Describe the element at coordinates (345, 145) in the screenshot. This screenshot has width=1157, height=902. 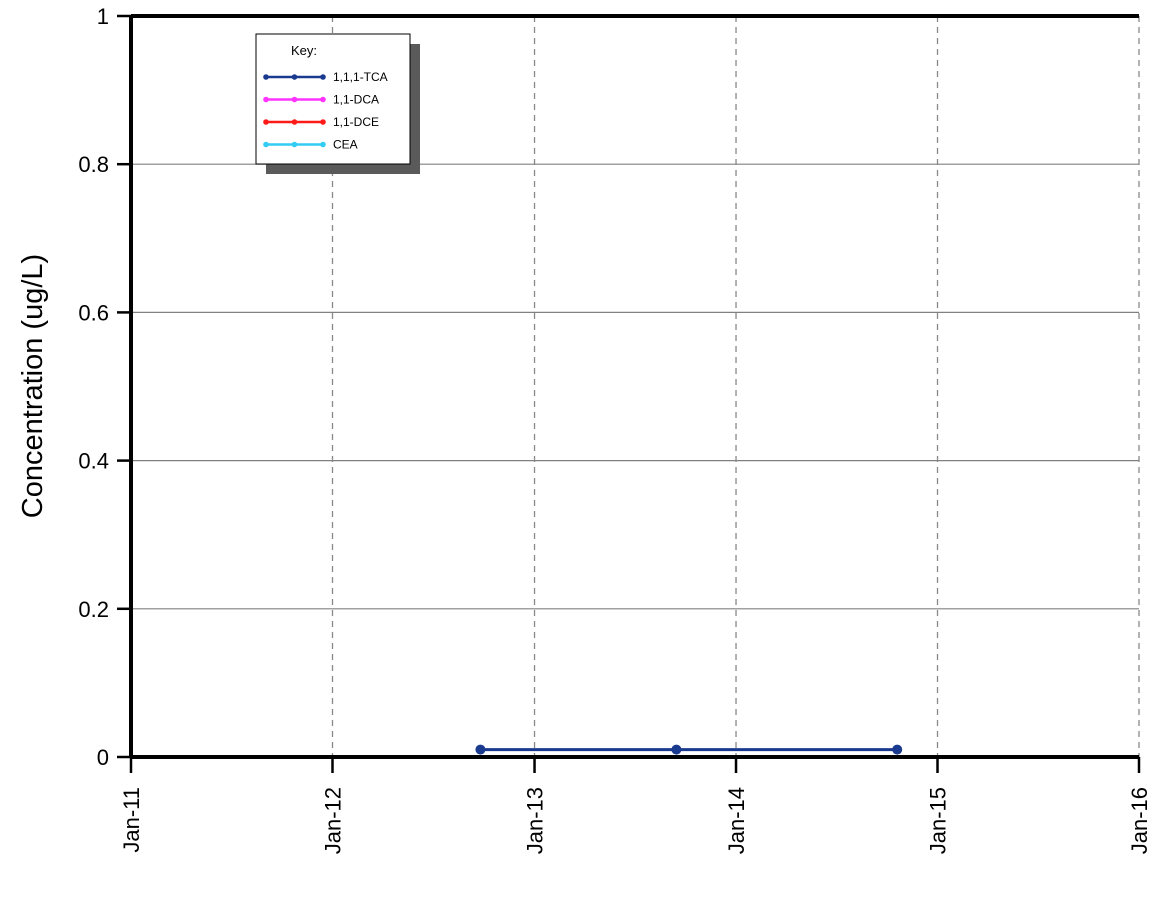
I see `legend-entry-label: CEA` at that location.